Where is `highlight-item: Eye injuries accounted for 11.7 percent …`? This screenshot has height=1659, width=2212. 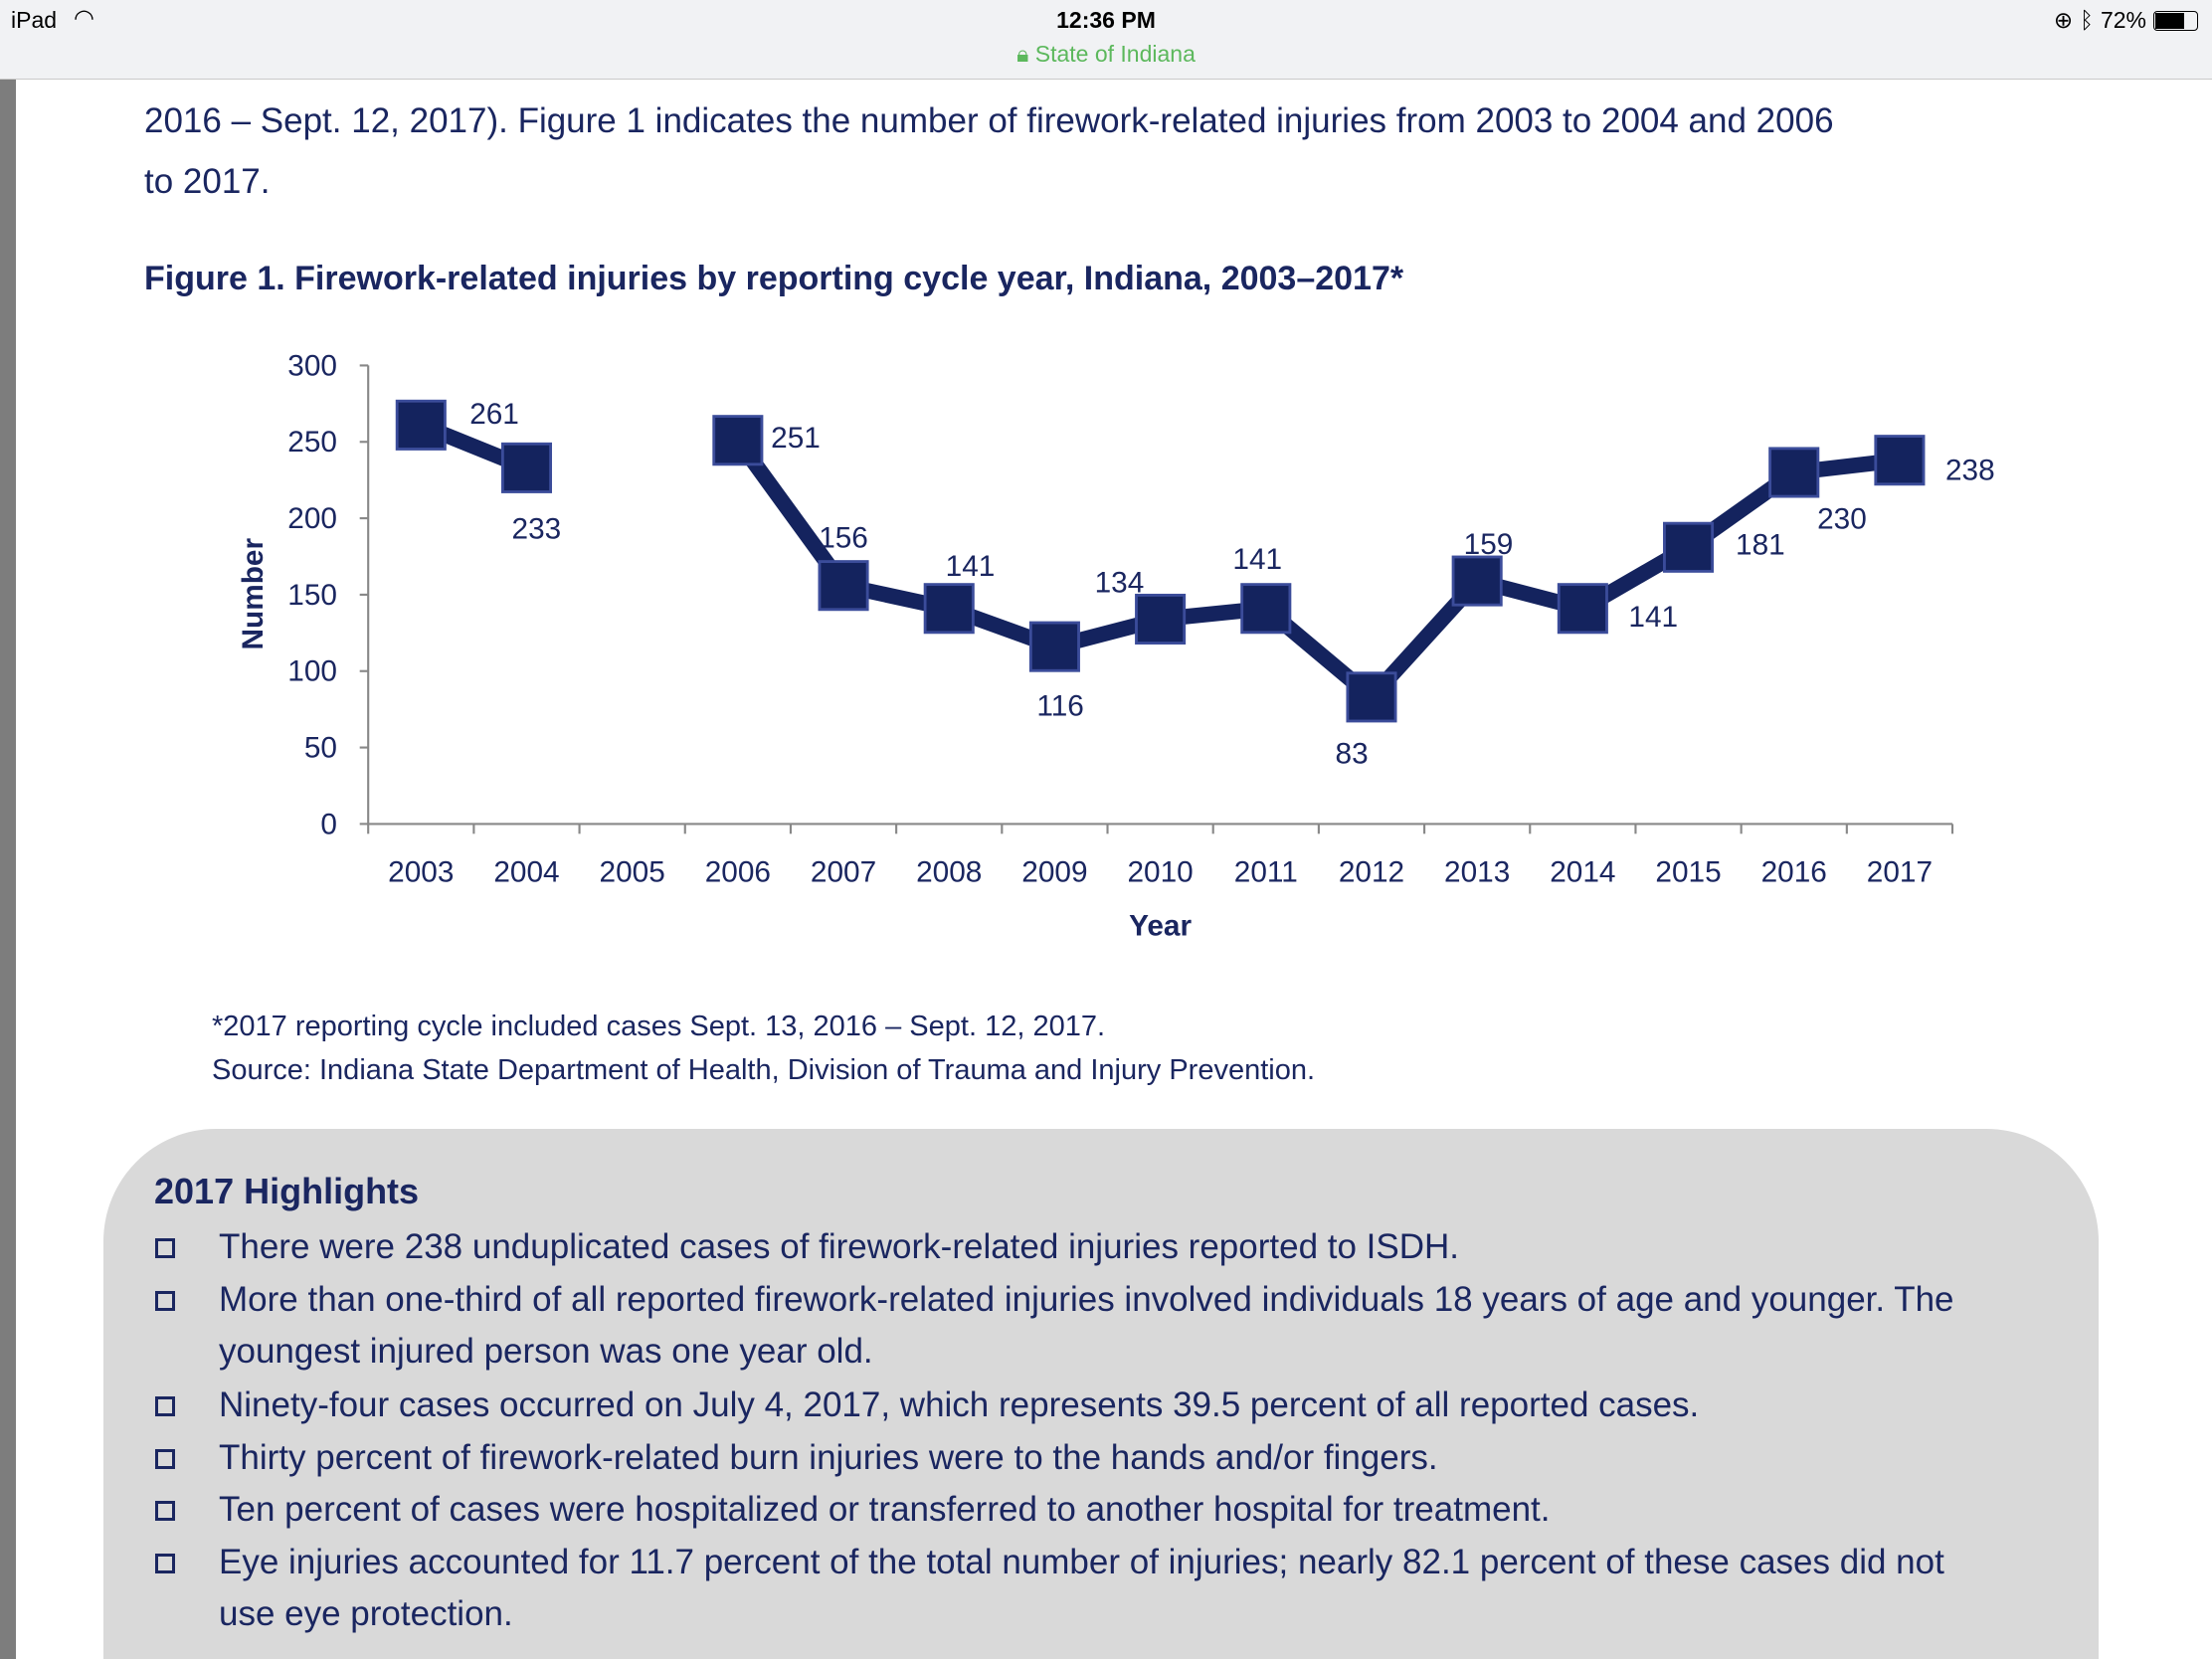 highlight-item: Eye injuries accounted for 11.7 percent … is located at coordinates (1072, 1588).